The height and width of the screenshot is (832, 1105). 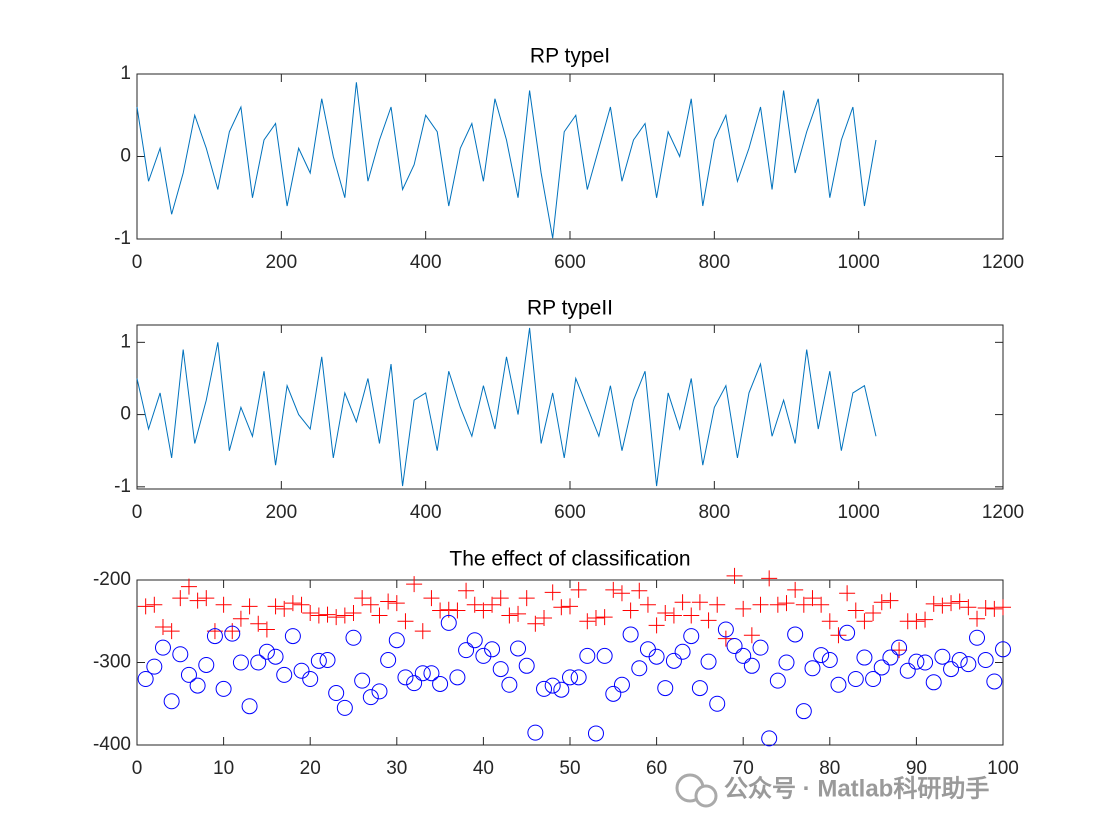 What do you see at coordinates (656, 768) in the screenshot?
I see `x-tick-label: 60` at bounding box center [656, 768].